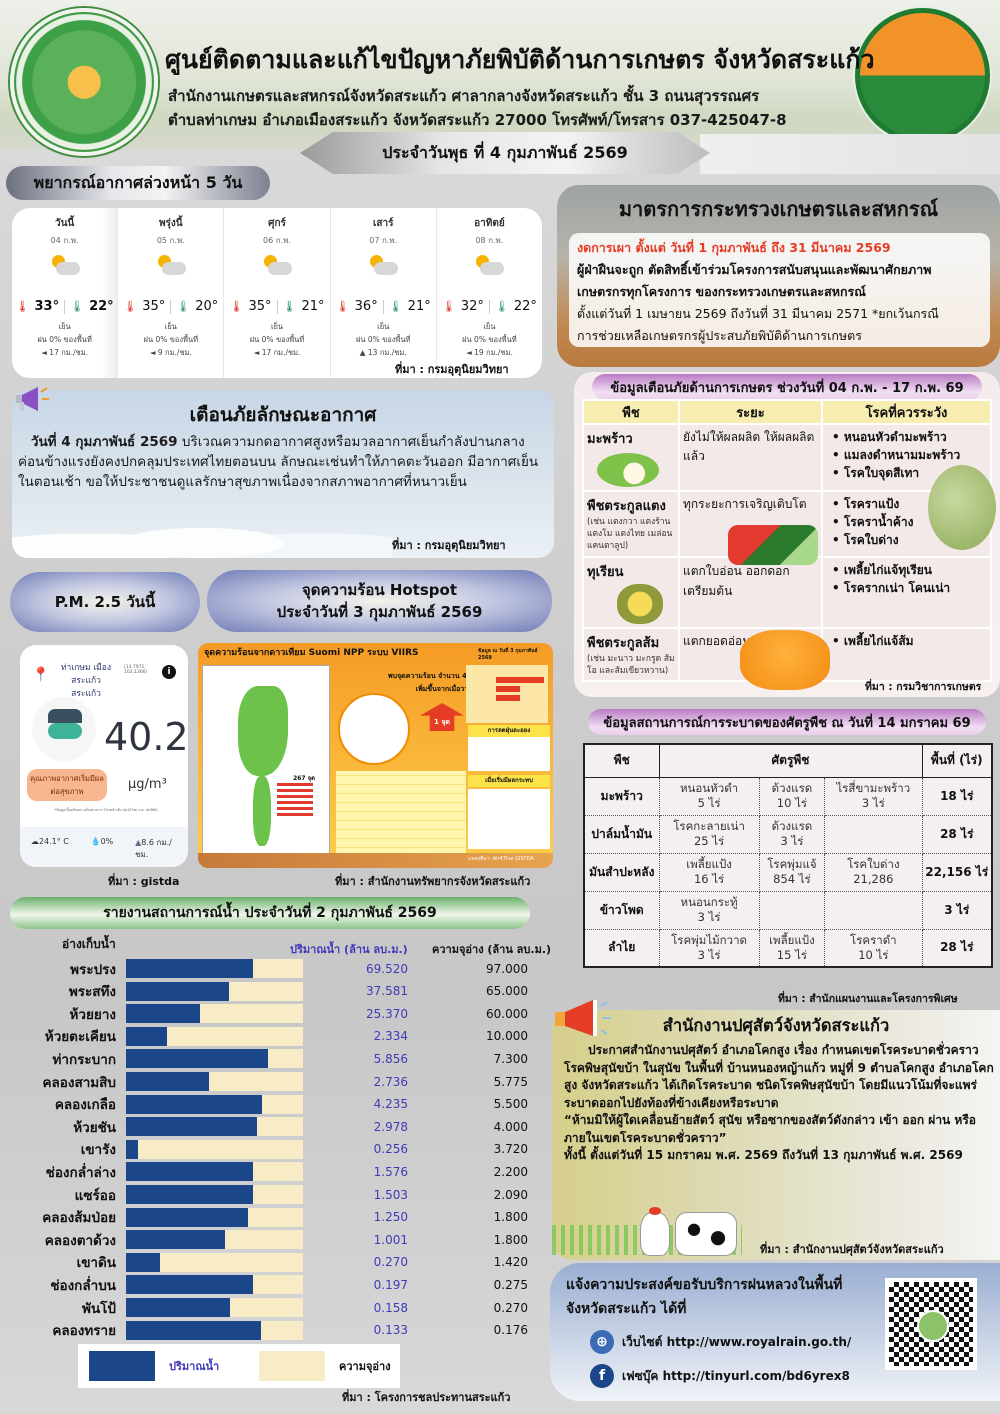 The width and height of the screenshot is (1000, 1414). I want to click on capacity-value: 7.300, so click(510, 1058).